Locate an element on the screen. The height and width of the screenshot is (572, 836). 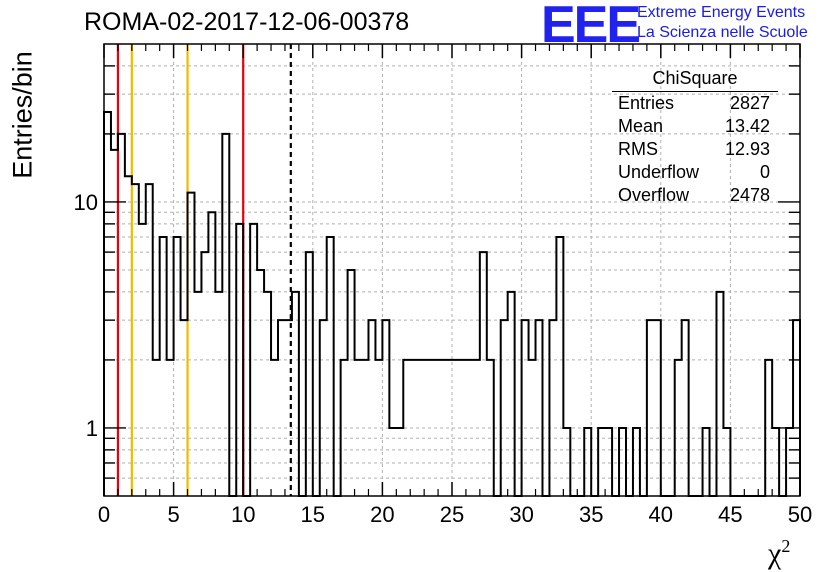
x-tick-label: 30 is located at coordinates (521, 514).